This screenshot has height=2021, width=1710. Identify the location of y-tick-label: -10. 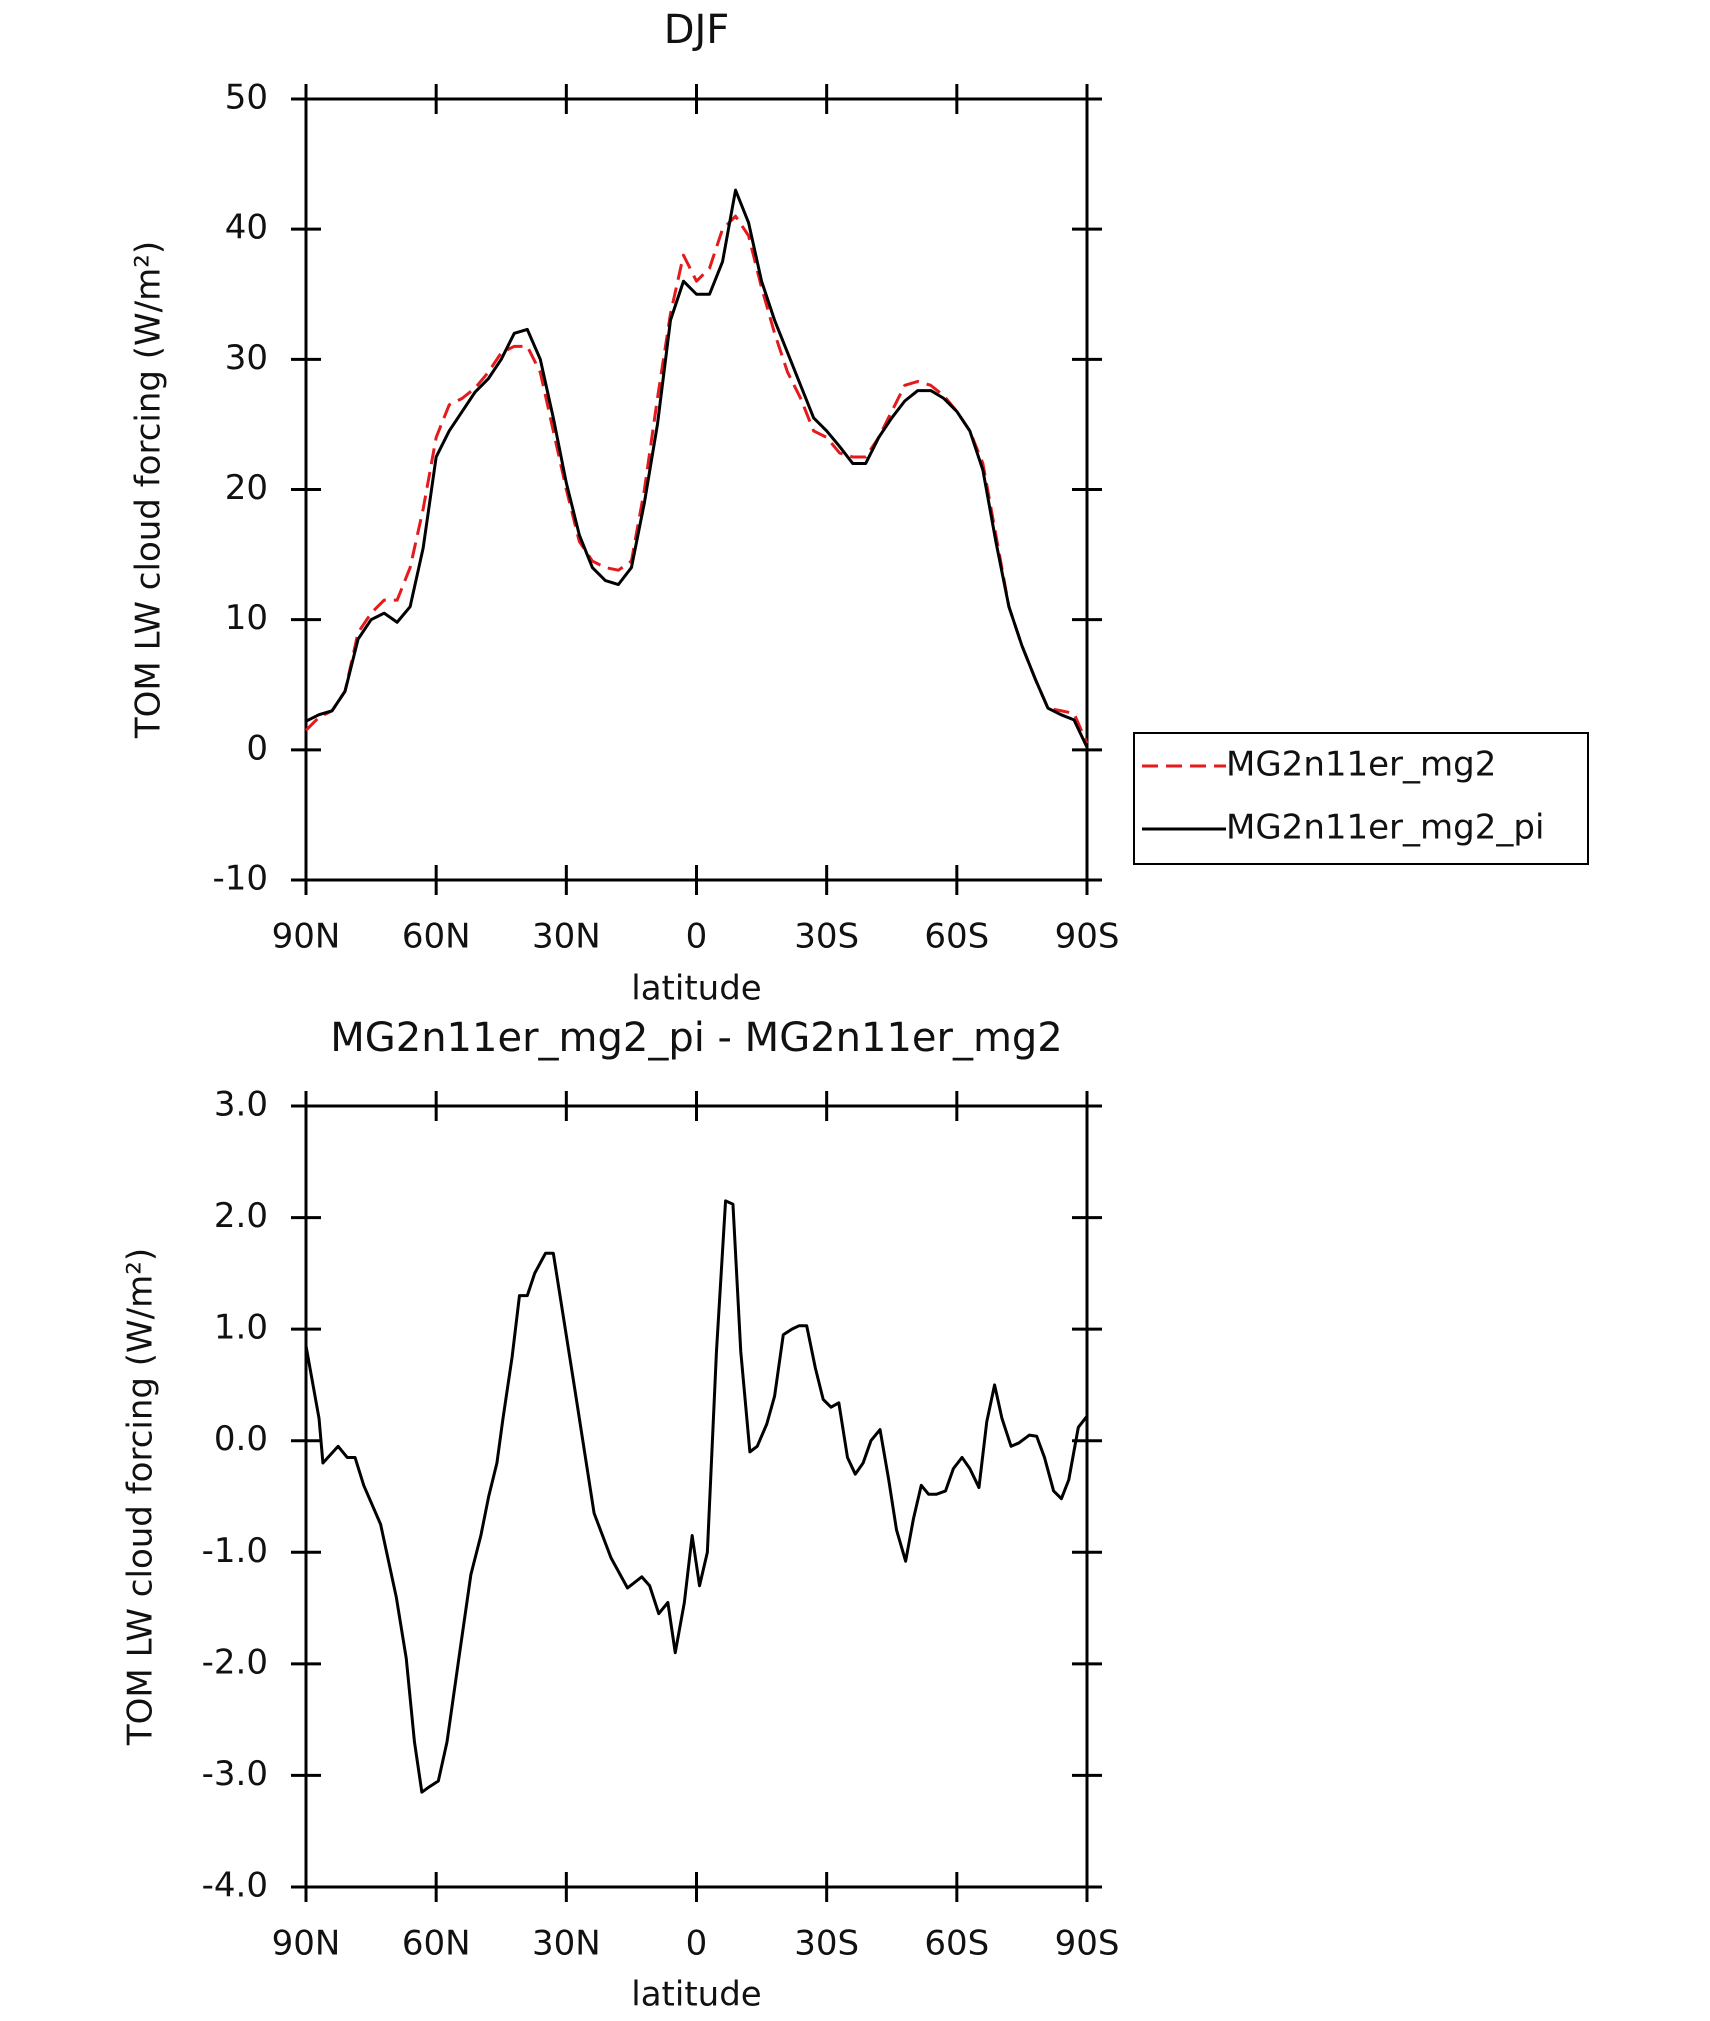
(240, 879).